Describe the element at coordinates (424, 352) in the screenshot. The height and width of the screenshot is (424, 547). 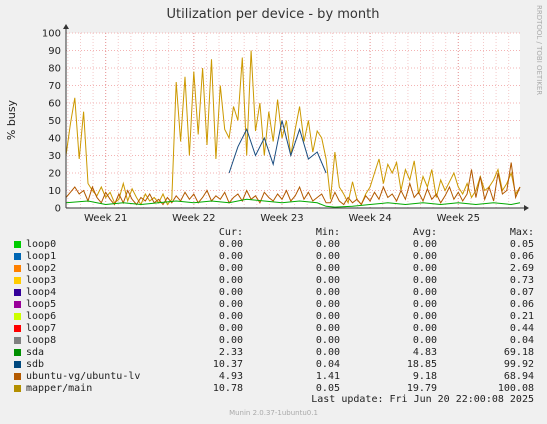
I see `legend-avg: 4.83` at that location.